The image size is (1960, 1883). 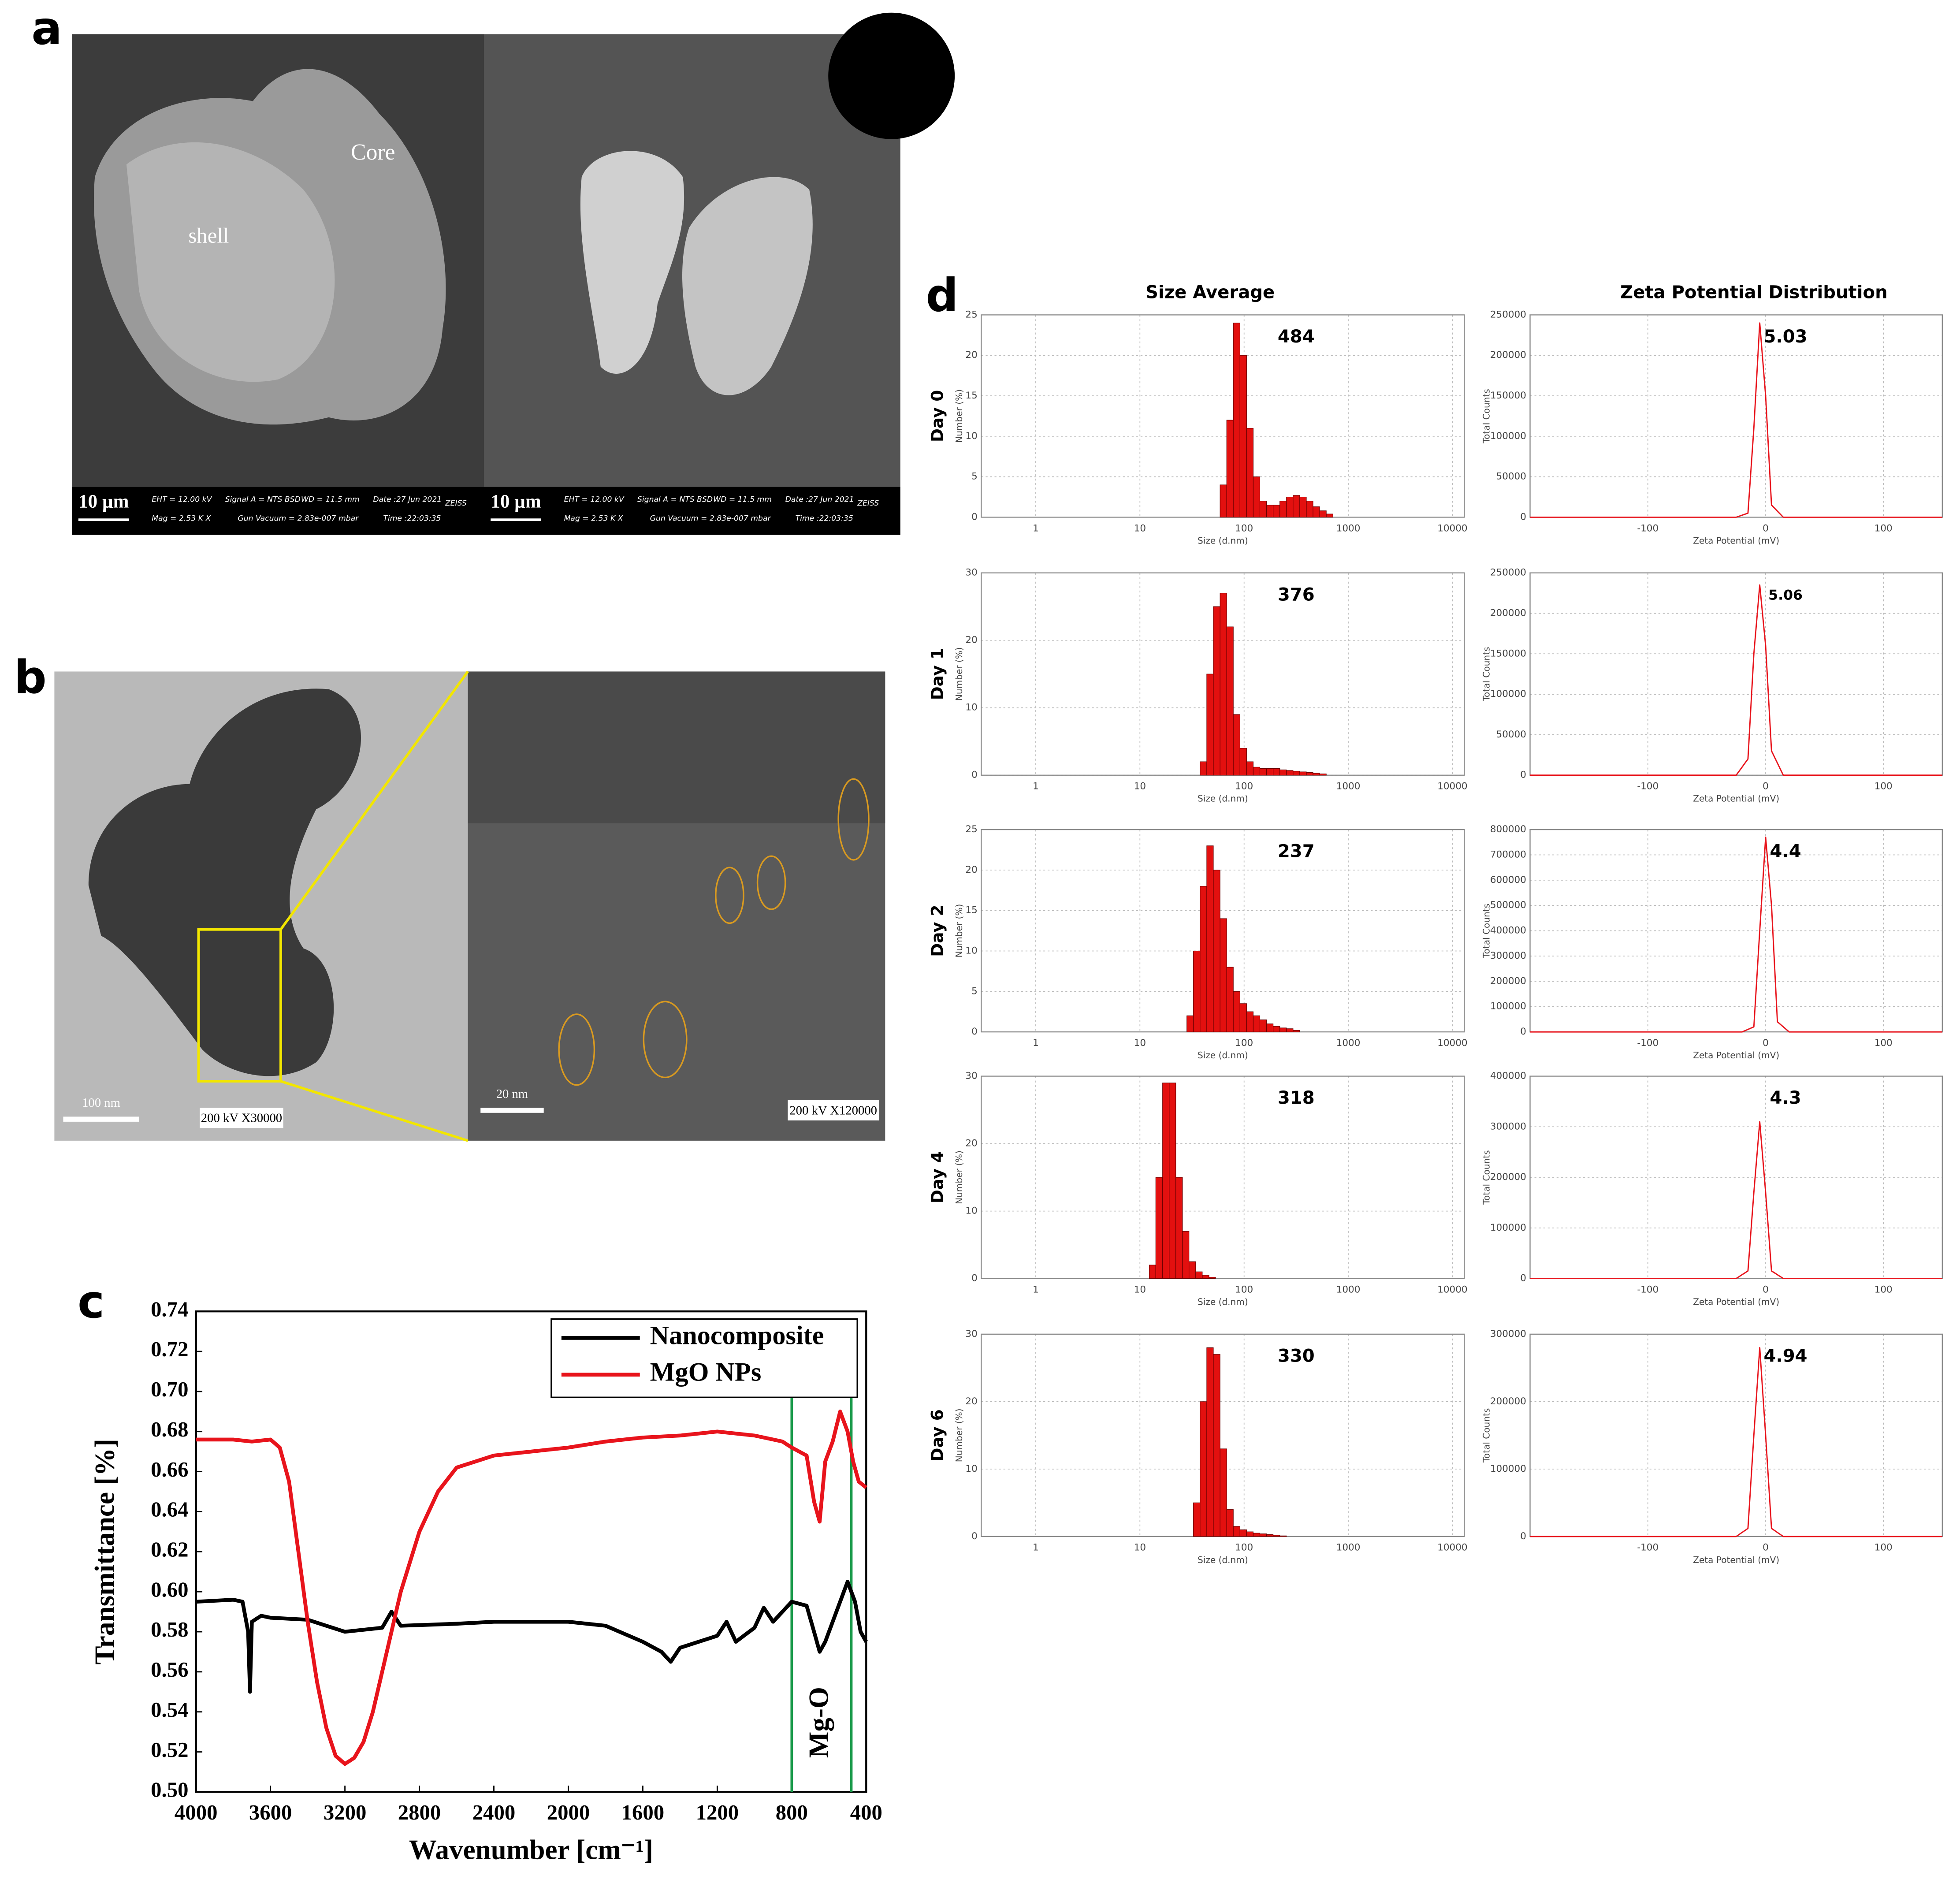 I want to click on y-tick-label: 20, so click(x=971, y=869).